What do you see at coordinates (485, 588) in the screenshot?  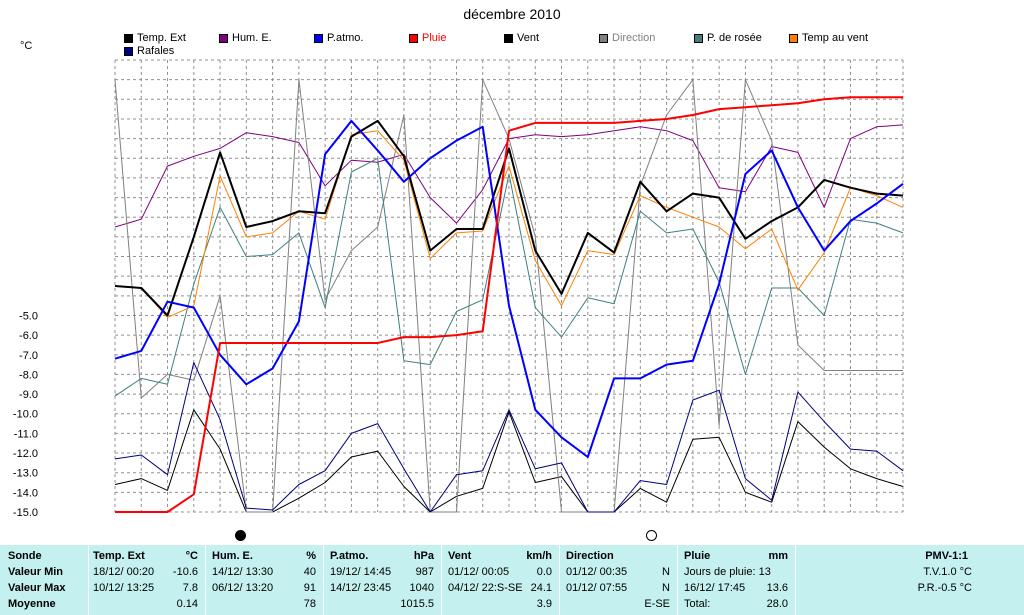 I see `vent-max-date: 04/12/ 22:S-SE` at bounding box center [485, 588].